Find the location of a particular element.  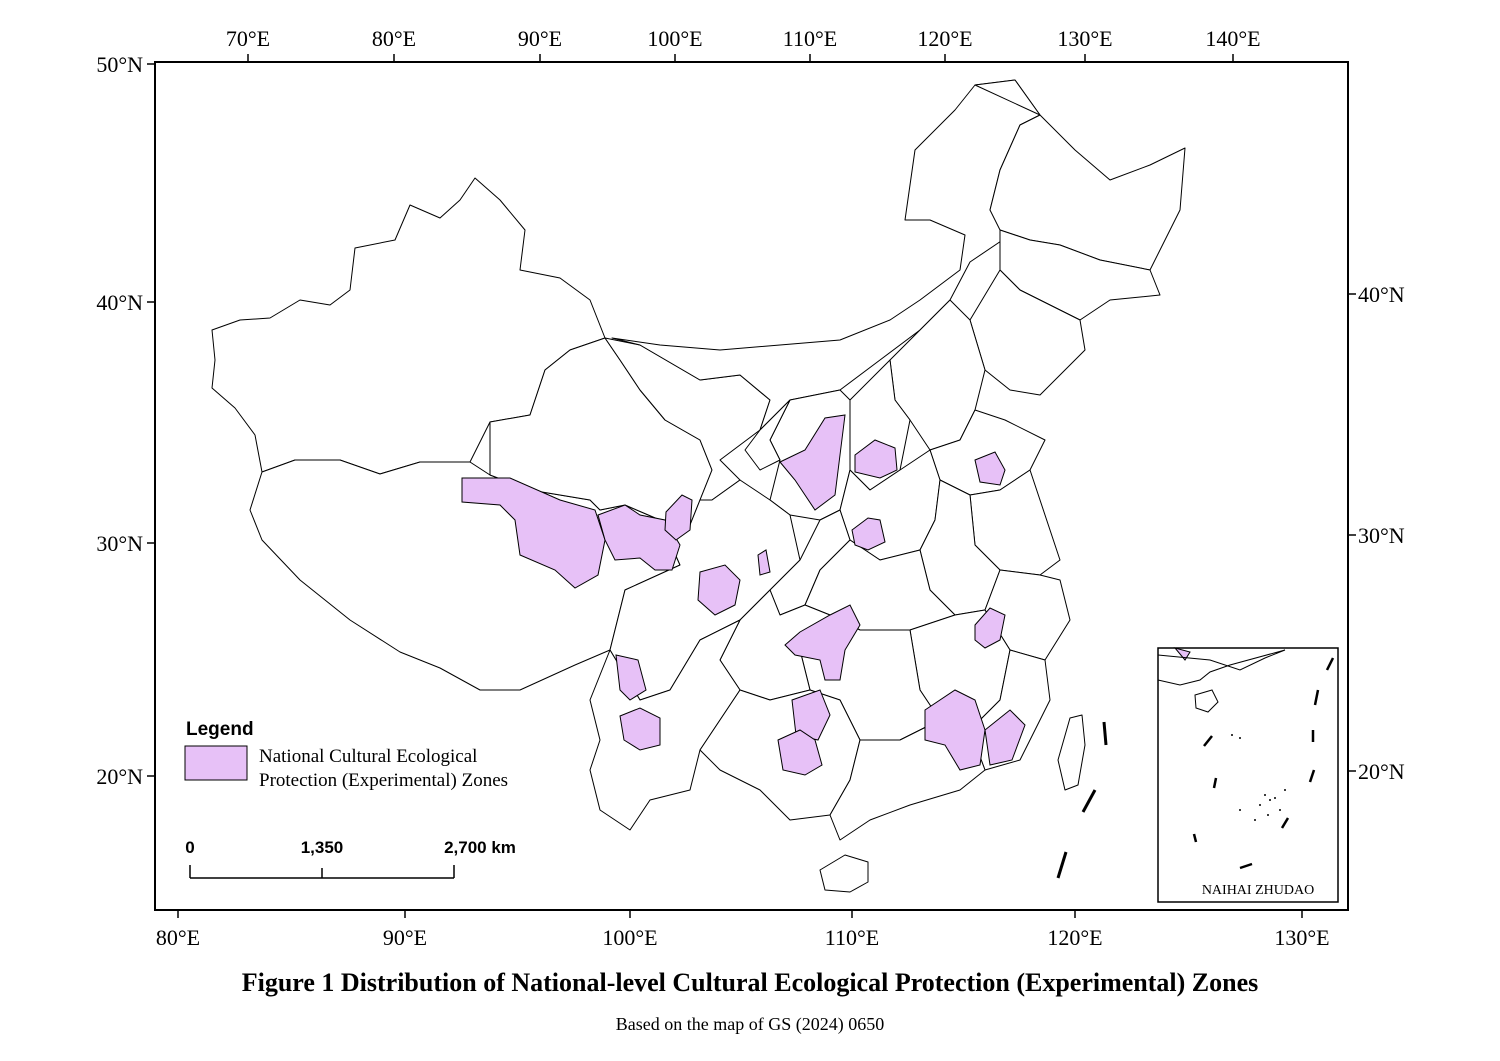

zone-fujian is located at coordinates (1005, 737).